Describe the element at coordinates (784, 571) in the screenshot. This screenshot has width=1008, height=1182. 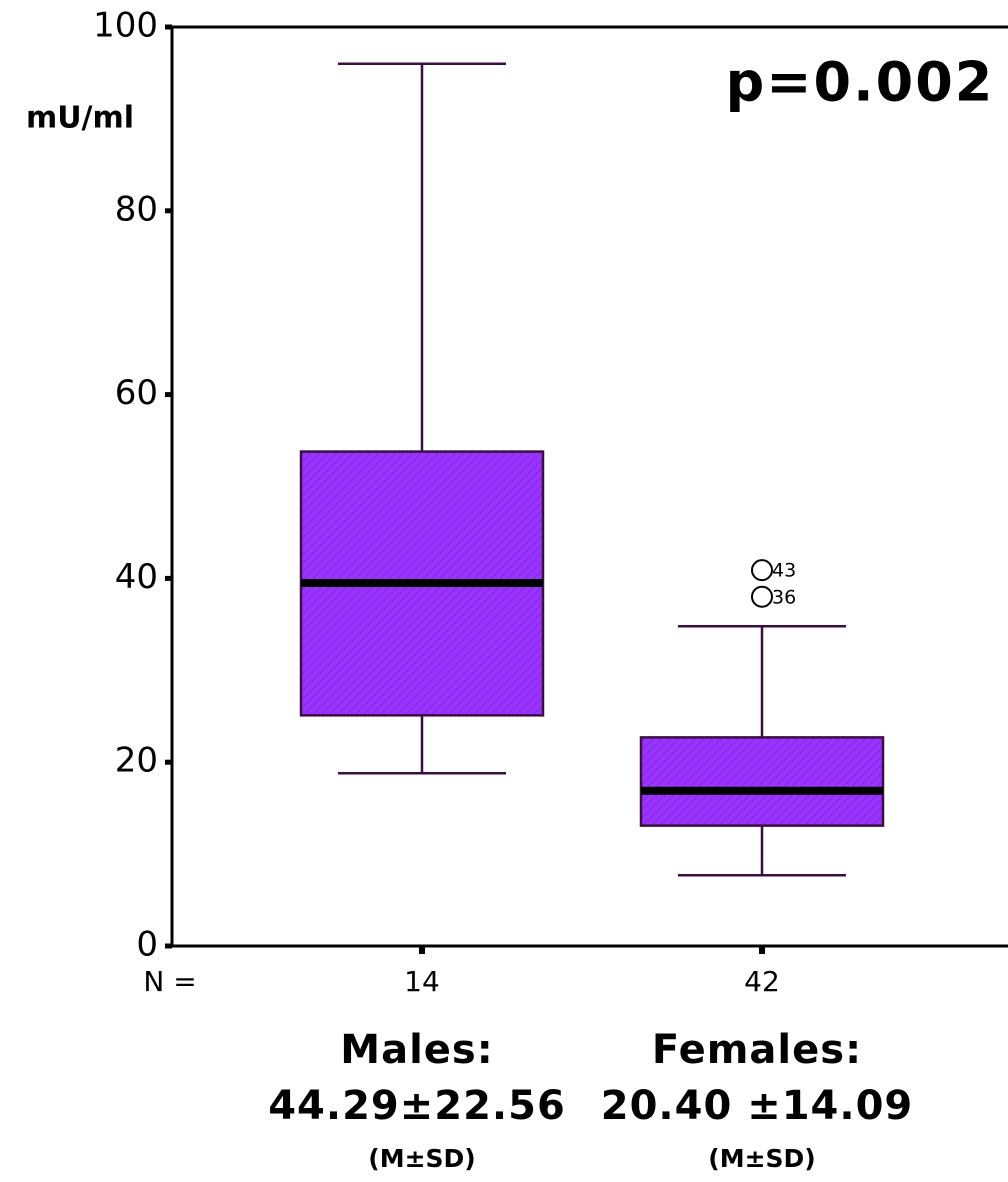
I see `outlier-label: 43` at that location.